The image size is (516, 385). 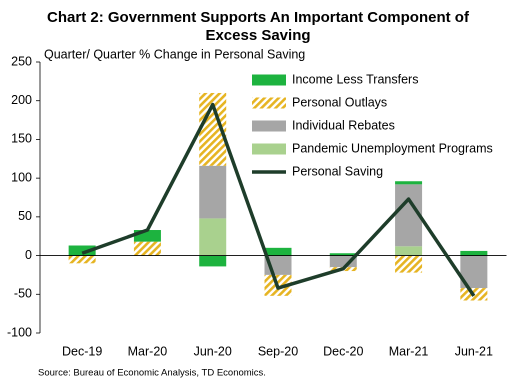 I want to click on y-tick-label: 150, so click(x=21, y=139).